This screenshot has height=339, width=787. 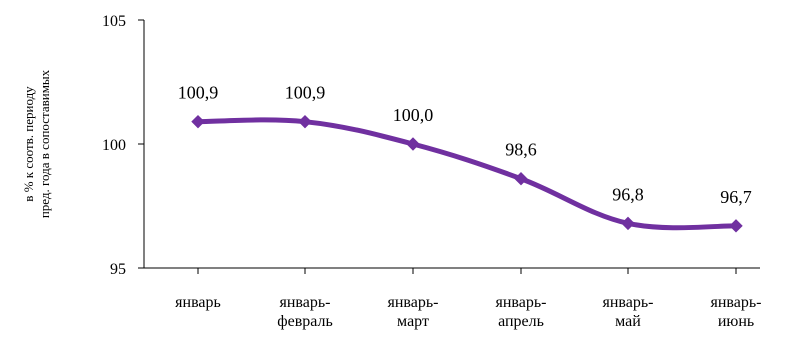 What do you see at coordinates (28, 144) in the screenshot?
I see `y-axis-title-line: в % к соотв. периоду` at bounding box center [28, 144].